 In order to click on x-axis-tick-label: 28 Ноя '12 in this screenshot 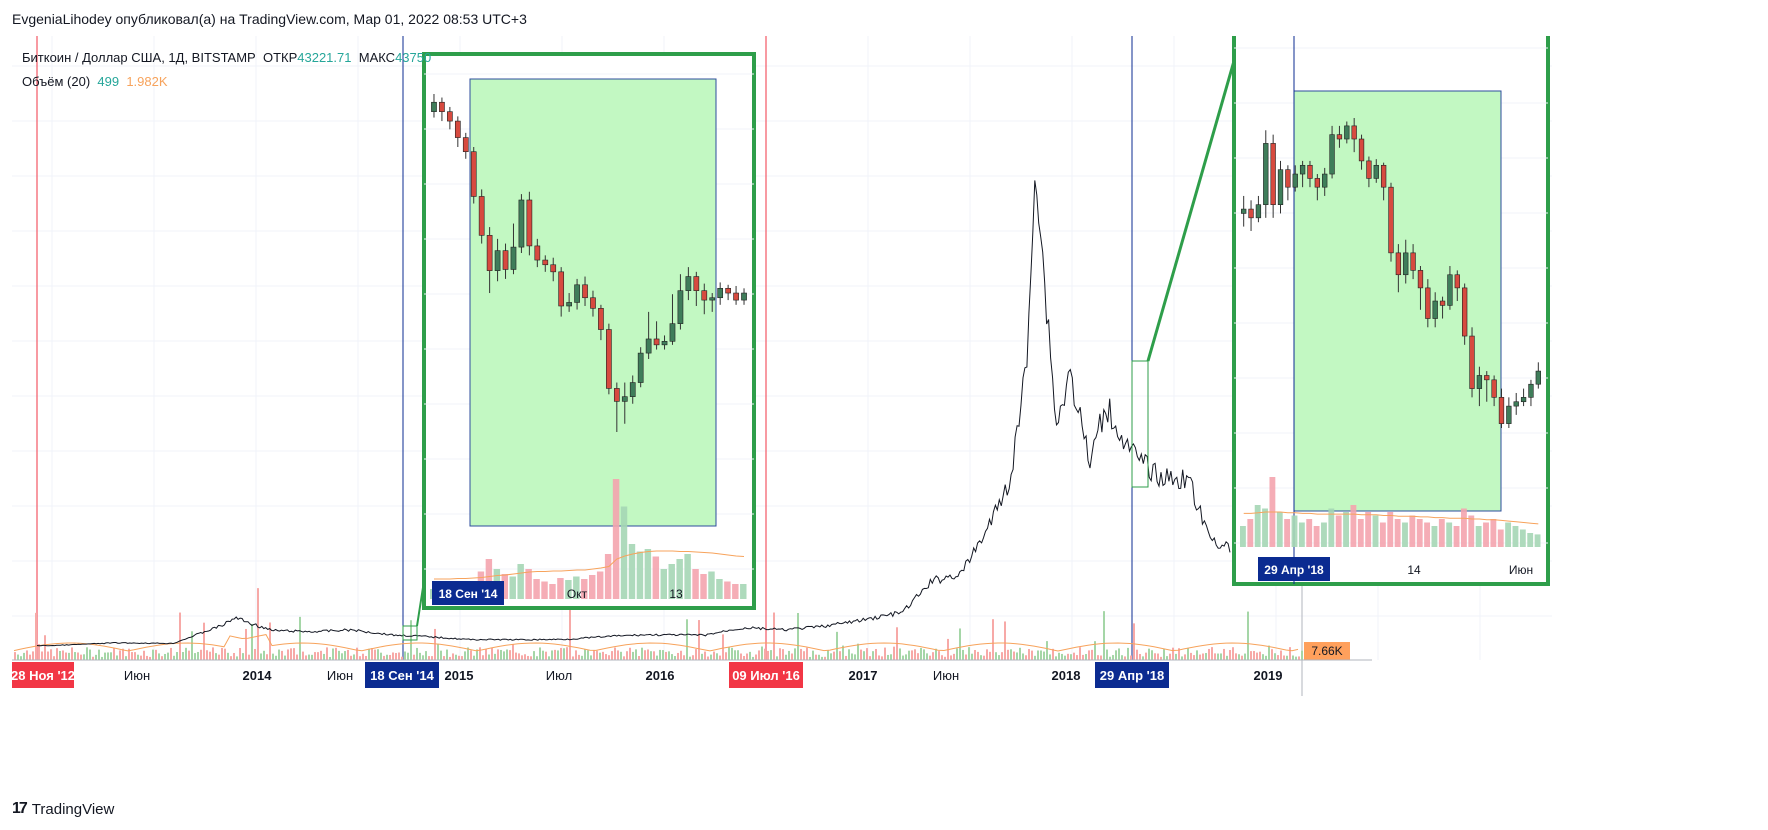, I will do `click(43, 675)`.